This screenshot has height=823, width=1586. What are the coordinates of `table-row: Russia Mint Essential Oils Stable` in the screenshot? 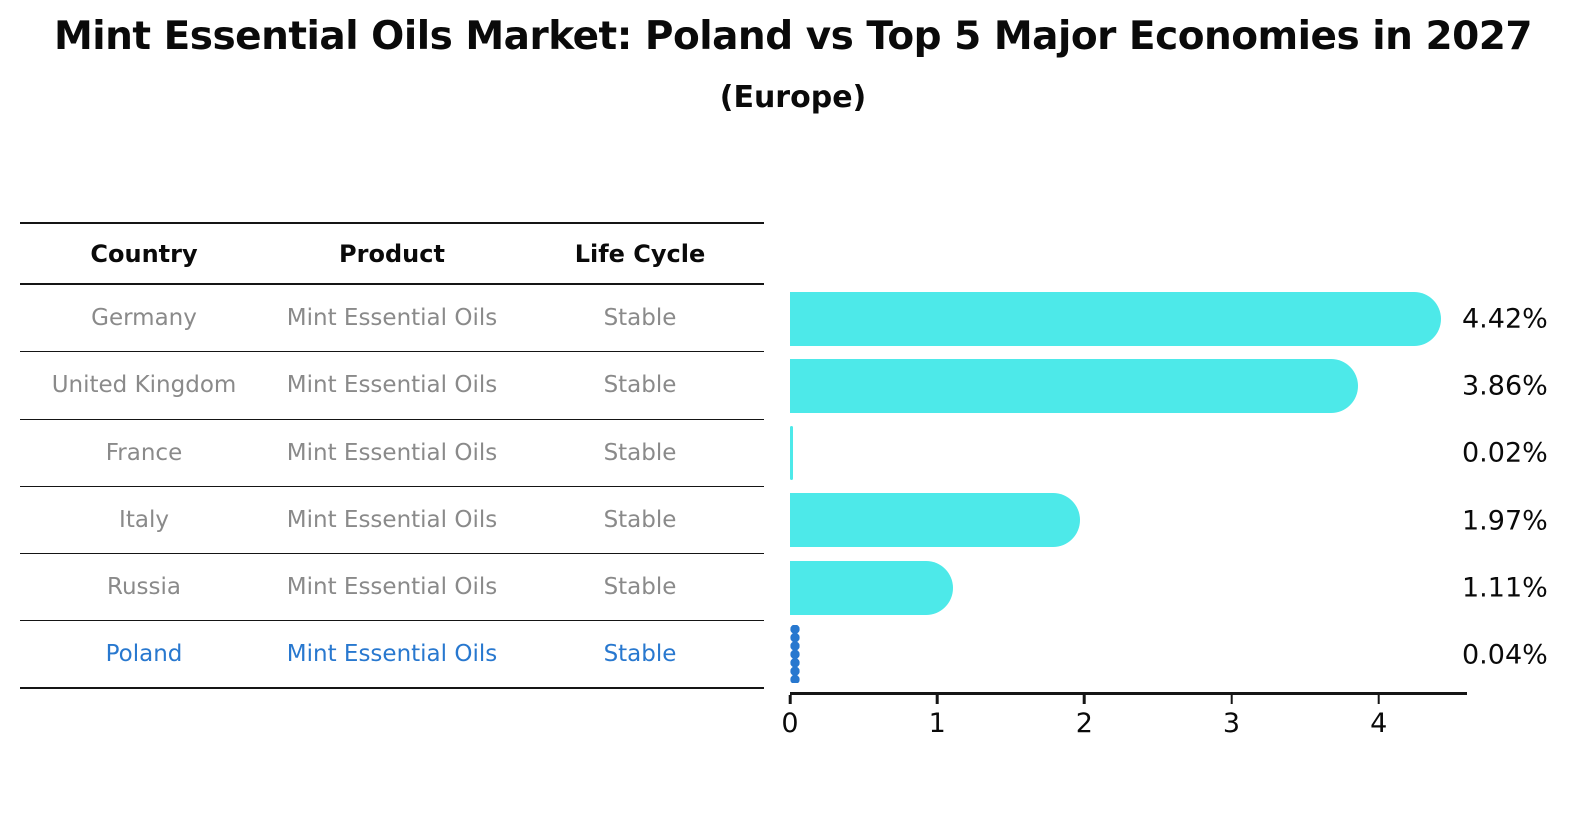 It's located at (392, 588).